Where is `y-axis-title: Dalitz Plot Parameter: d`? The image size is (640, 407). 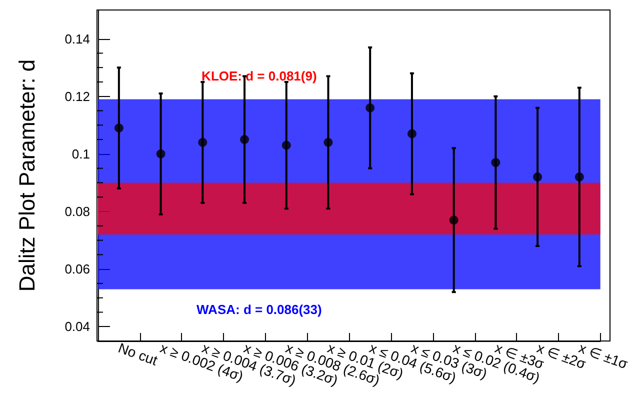
y-axis-title: Dalitz Plot Parameter: d is located at coordinates (27, 175).